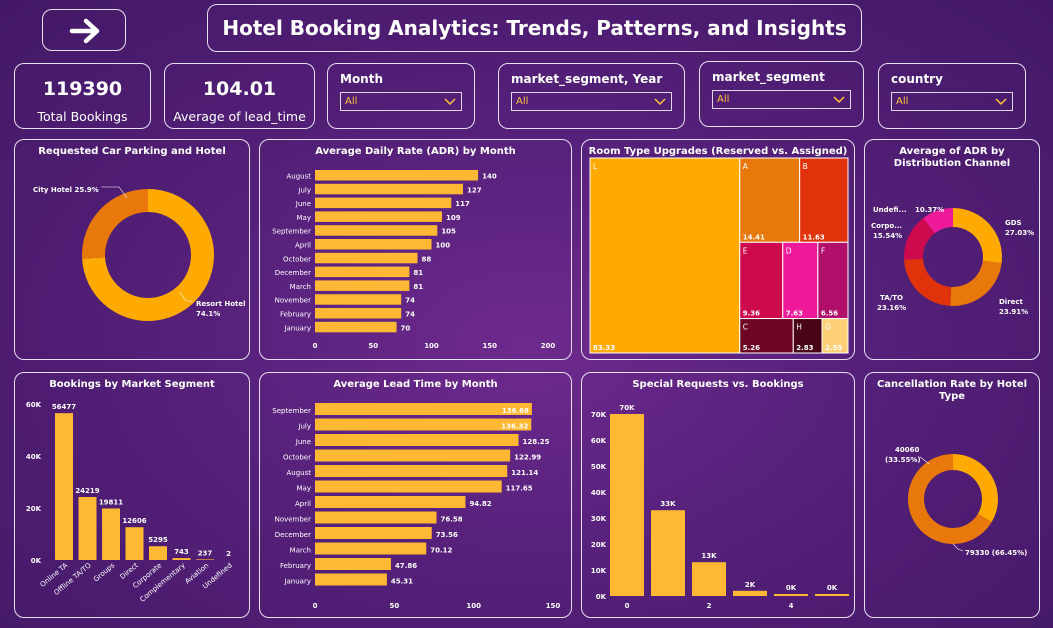 The height and width of the screenshot is (628, 1053). What do you see at coordinates (751, 314) in the screenshot?
I see `treemap-value: 9.36` at bounding box center [751, 314].